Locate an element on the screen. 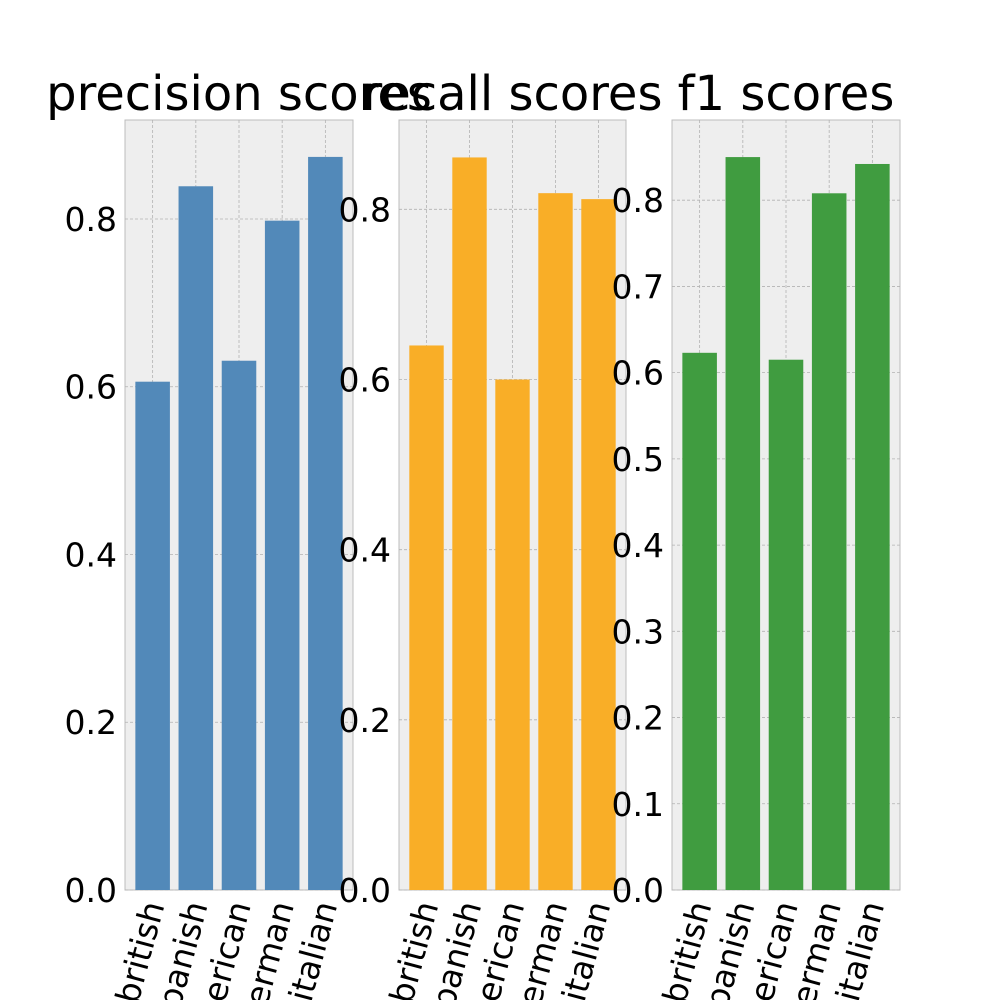 The image size is (1000, 1000). y-tick-label: 0.7 is located at coordinates (638, 286).